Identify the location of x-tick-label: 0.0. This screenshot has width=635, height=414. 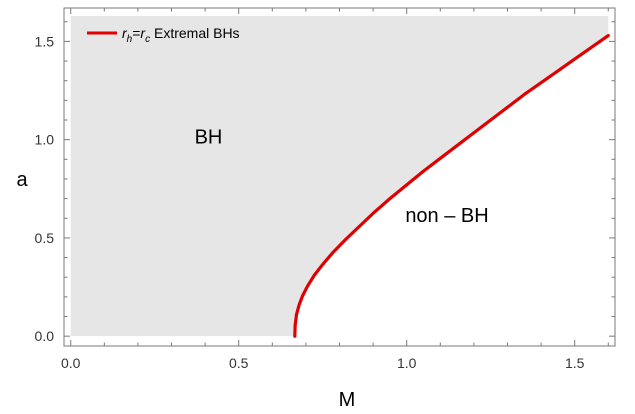
(71, 363).